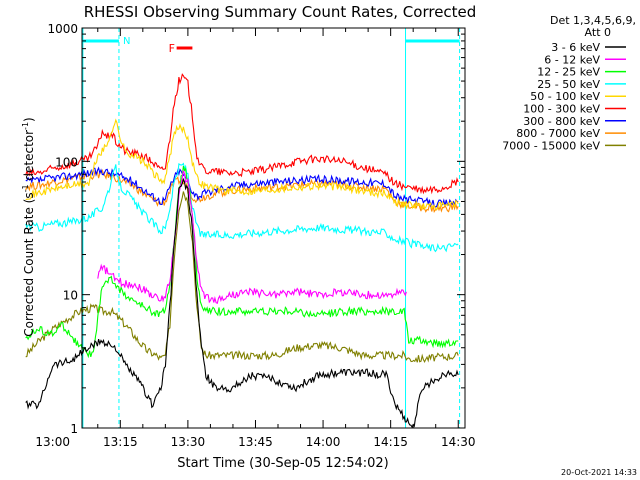 Image resolution: width=640 pixels, height=480 pixels. I want to click on y-axis-label-end: ), so click(29, 119).